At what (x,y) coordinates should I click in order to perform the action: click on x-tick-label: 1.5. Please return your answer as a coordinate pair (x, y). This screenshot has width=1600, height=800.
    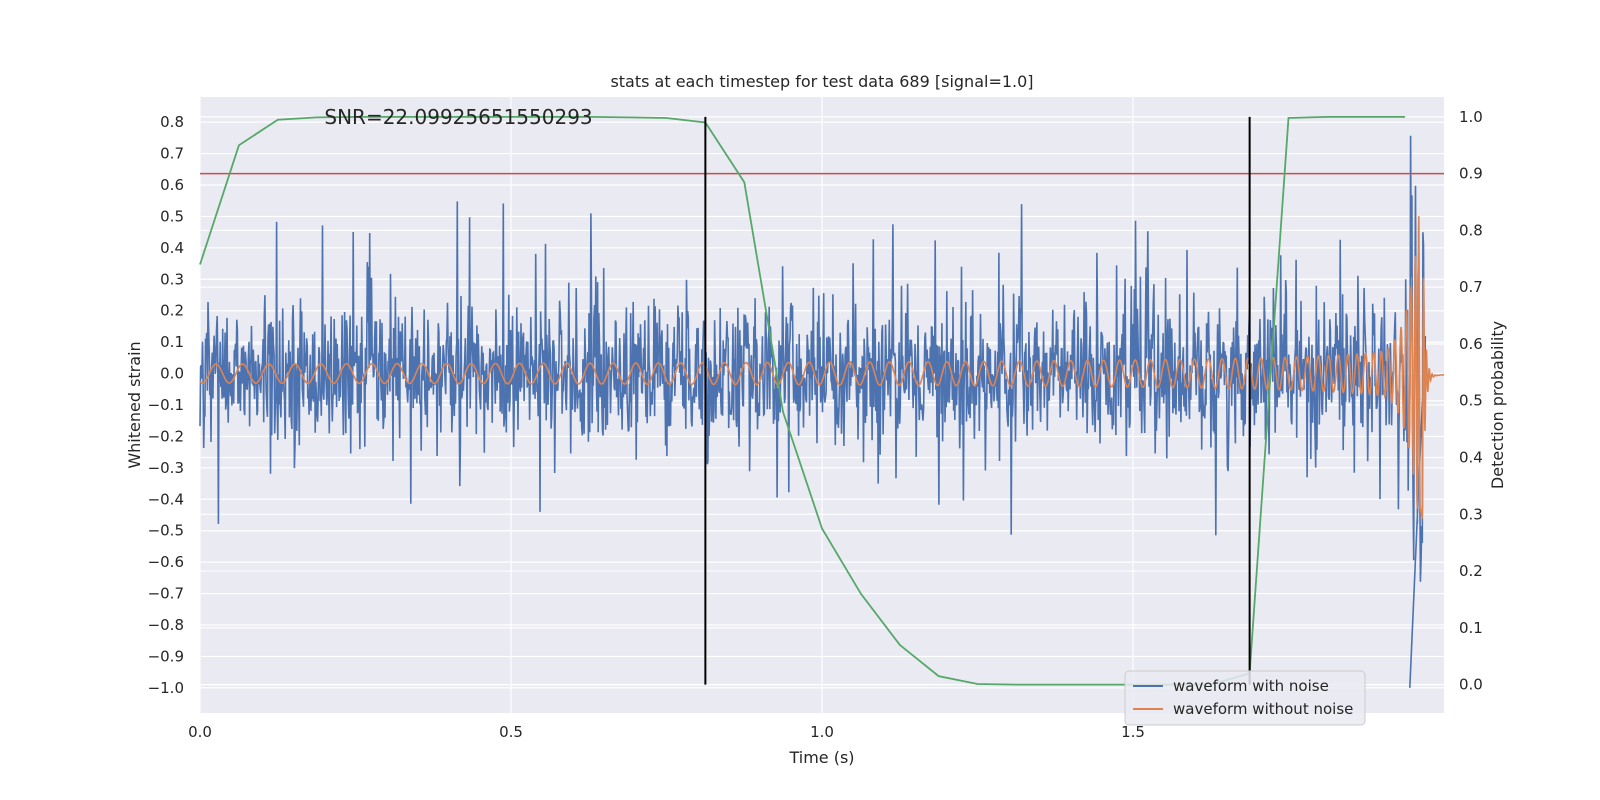
    Looking at the image, I should click on (1133, 732).